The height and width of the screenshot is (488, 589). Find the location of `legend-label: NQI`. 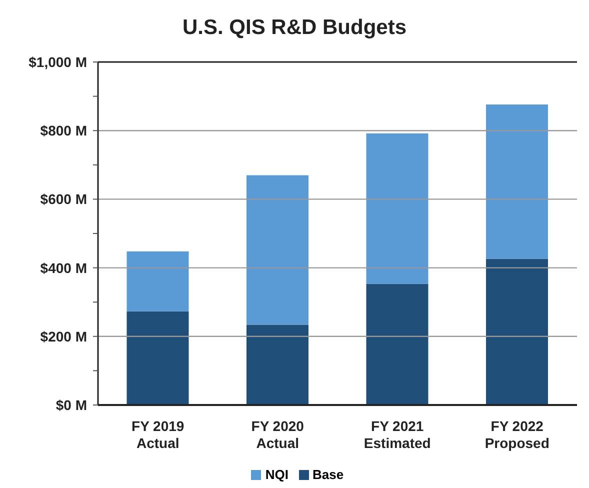

legend-label: NQI is located at coordinates (276, 474).